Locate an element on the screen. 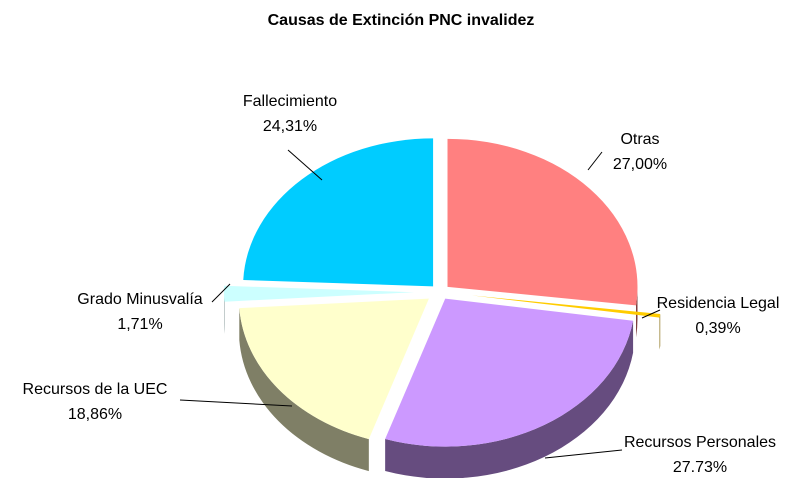 The width and height of the screenshot is (803, 478). slice-value-label: 27.73% is located at coordinates (700, 467).